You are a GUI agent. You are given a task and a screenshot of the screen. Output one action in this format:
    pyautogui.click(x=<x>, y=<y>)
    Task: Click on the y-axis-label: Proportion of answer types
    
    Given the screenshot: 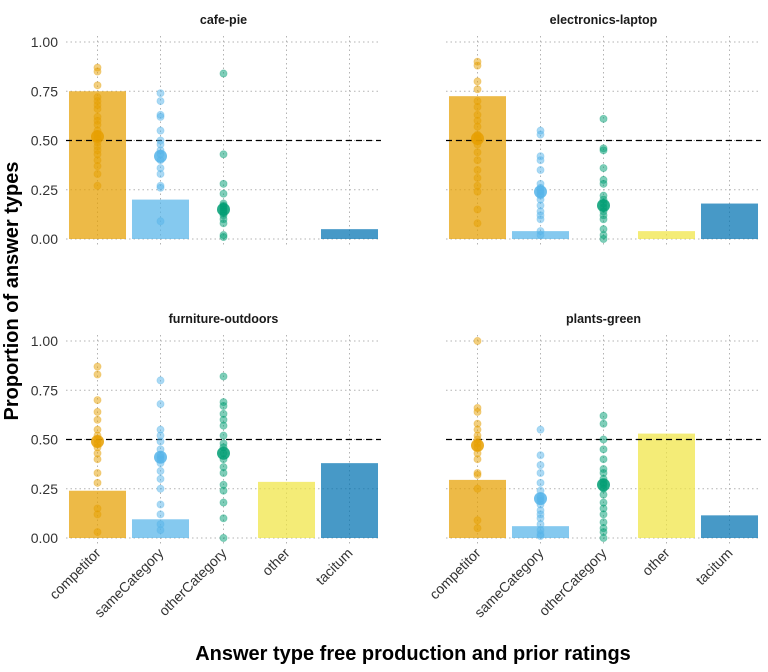 What is the action you would take?
    pyautogui.click(x=12, y=291)
    